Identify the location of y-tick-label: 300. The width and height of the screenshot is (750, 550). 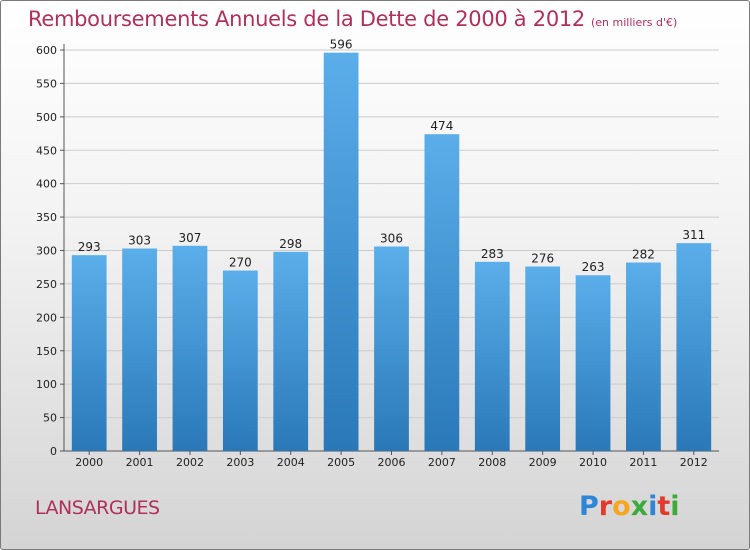
(46, 251).